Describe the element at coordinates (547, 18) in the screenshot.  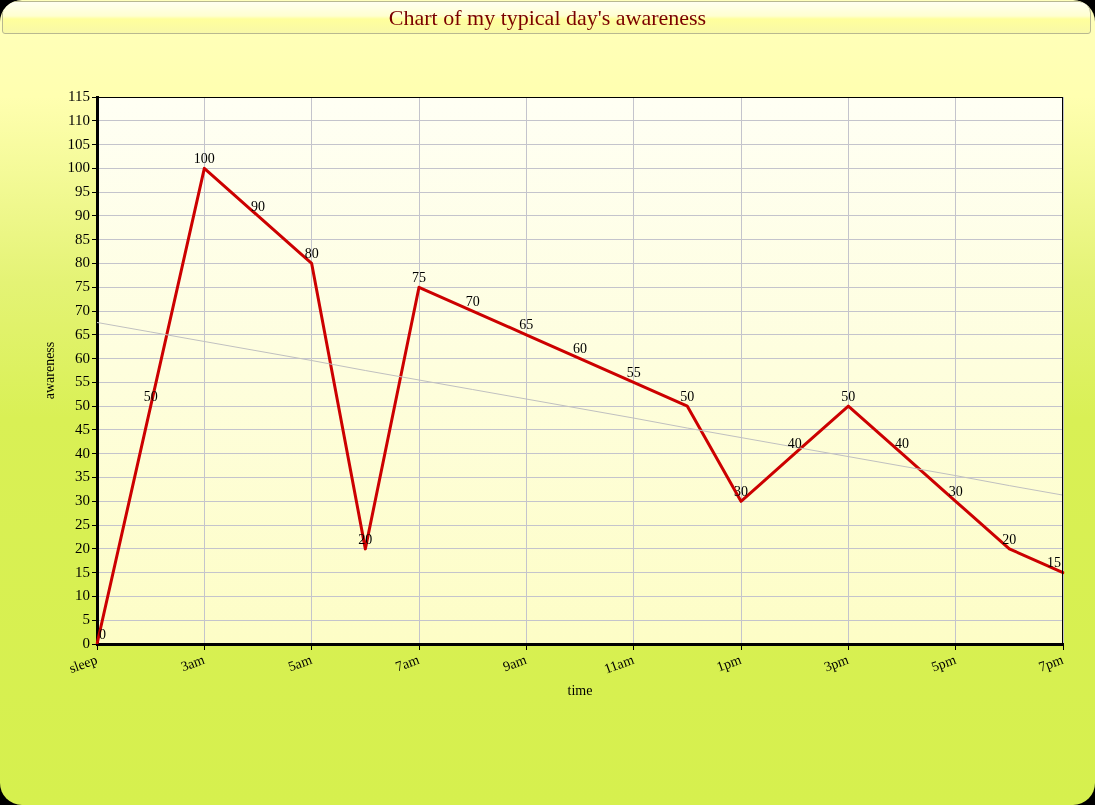
I see `chart-title: Chart of my typical day's awareness` at that location.